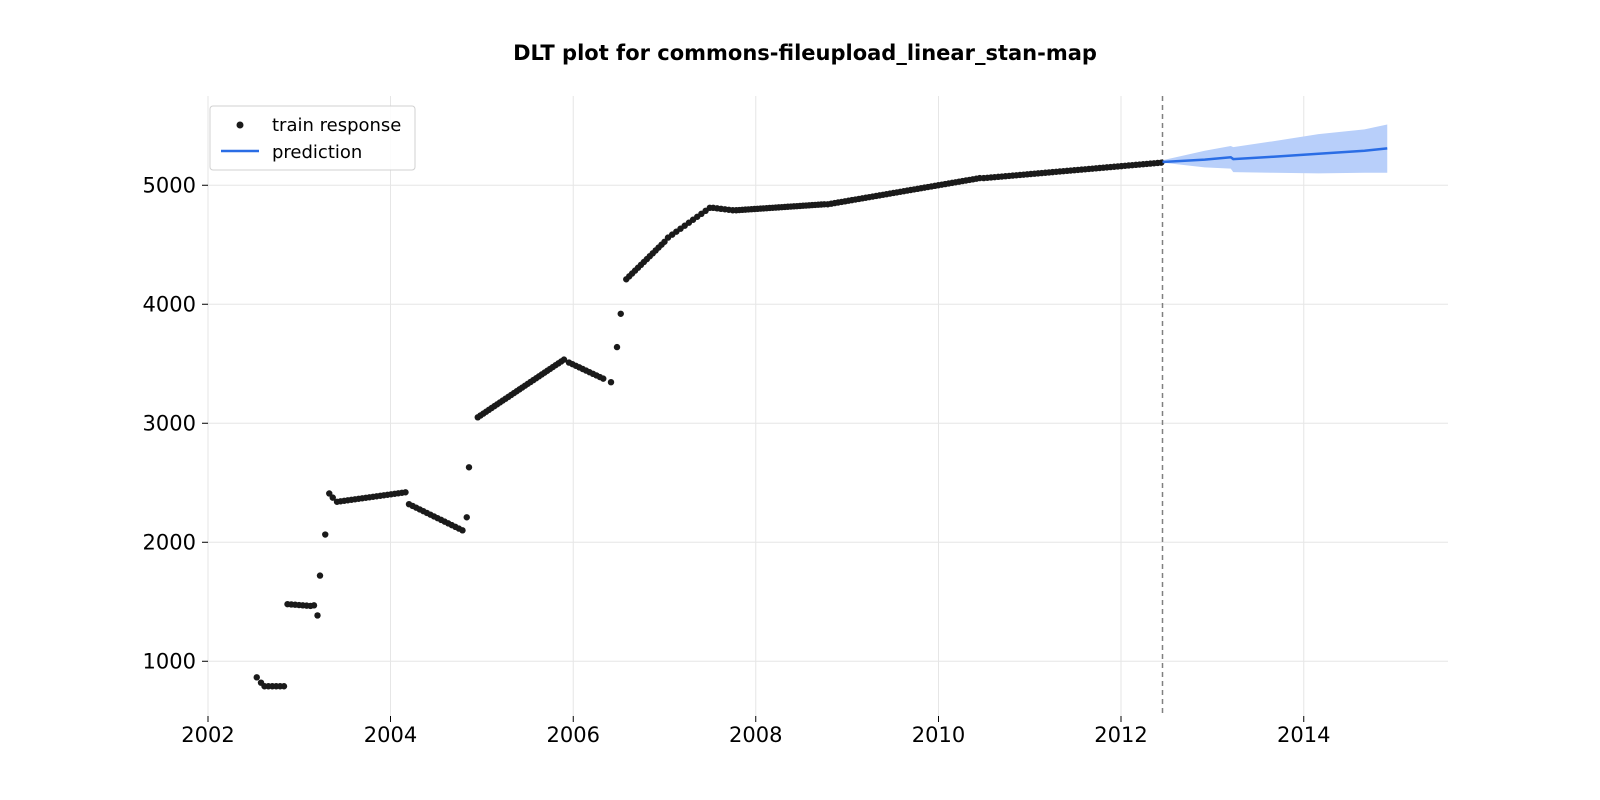 This screenshot has width=1600, height=800. Describe the element at coordinates (169, 661) in the screenshot. I see `y-tick-label: 1000` at that location.